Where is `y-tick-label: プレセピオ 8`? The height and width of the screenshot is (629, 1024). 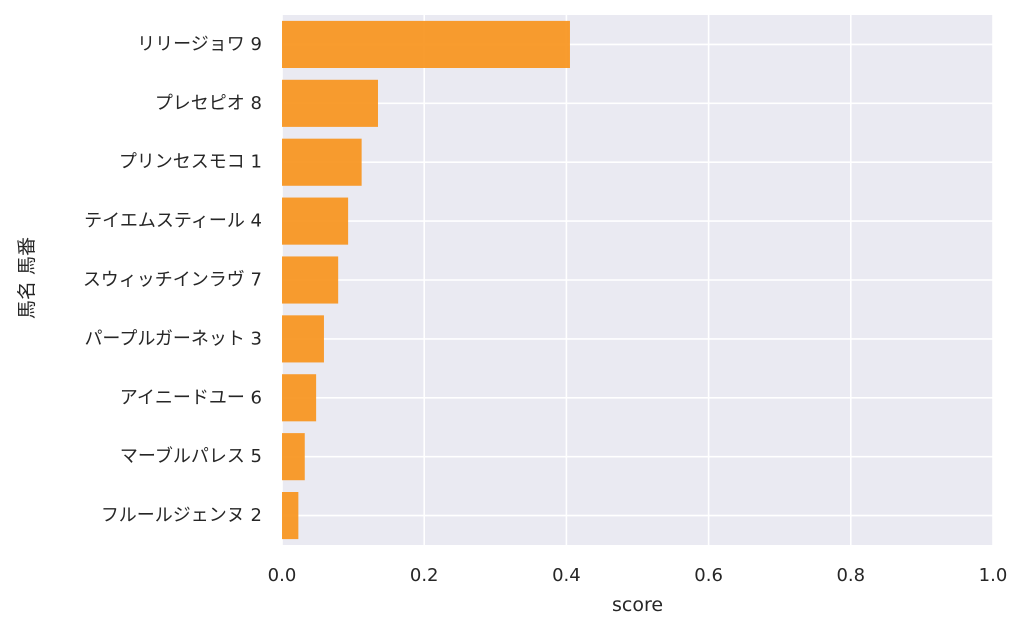
y-tick-label: プレセピオ 8 is located at coordinates (208, 103).